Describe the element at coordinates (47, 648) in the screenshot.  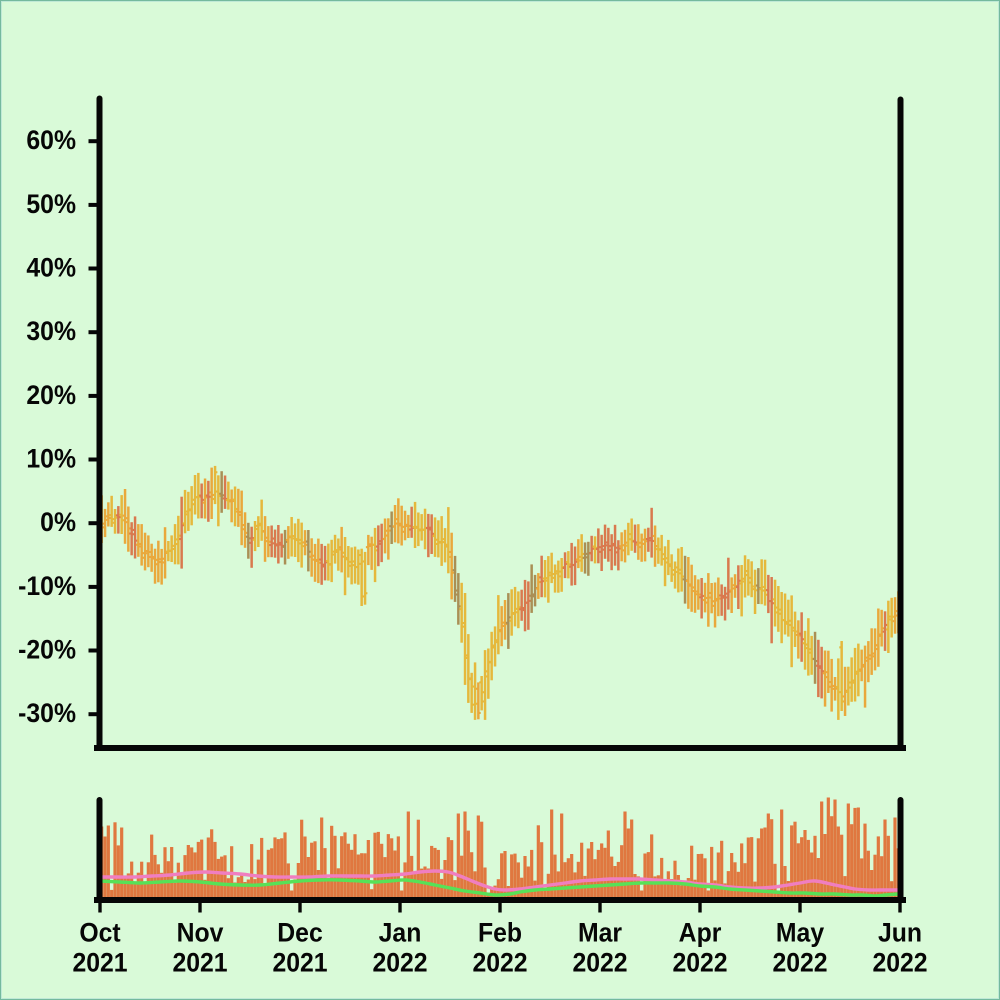
I see `svg-text: -20%` at that location.